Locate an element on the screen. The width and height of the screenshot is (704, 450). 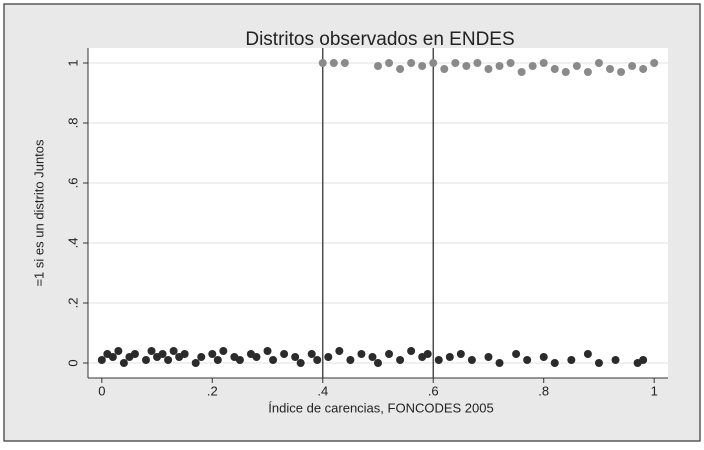
x-axis-label: Índice de carencias, FONCODES 2005 is located at coordinates (380, 407).